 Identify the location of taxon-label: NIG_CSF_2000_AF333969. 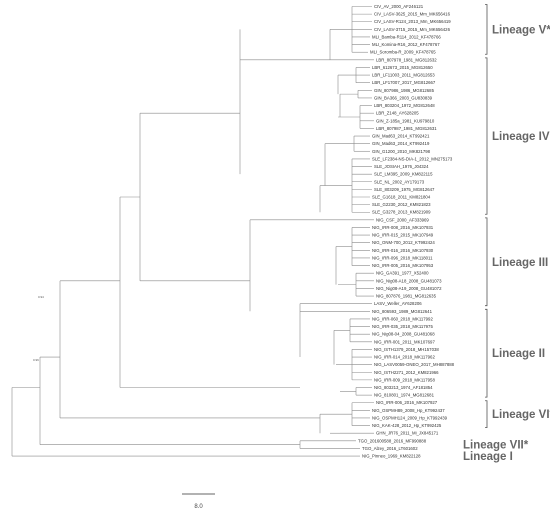
(402, 219).